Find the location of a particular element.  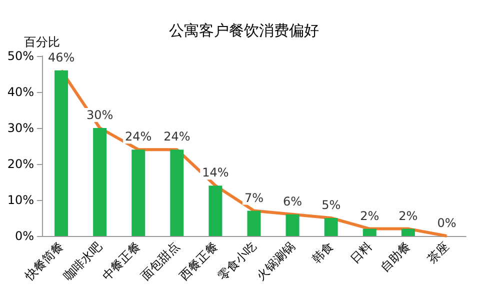

data-label: 7% is located at coordinates (254, 197).